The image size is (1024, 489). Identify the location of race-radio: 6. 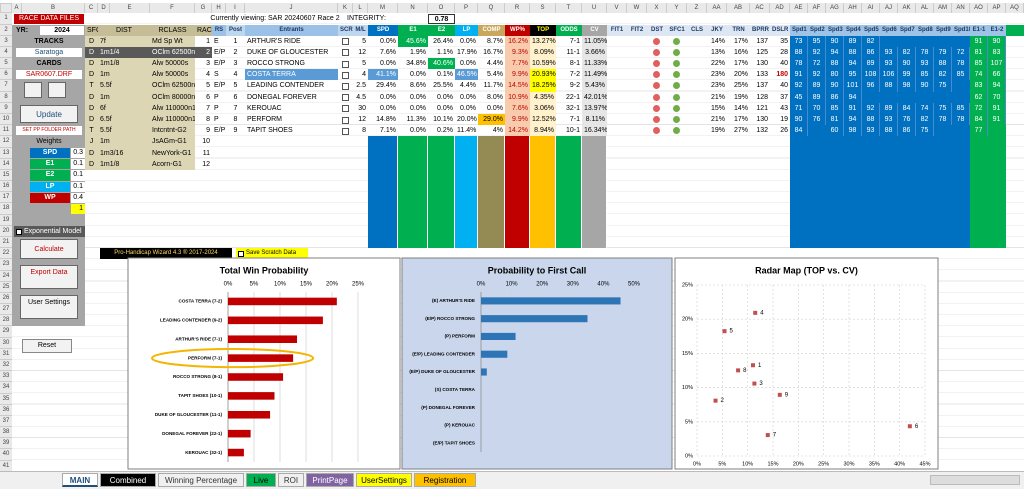
(208, 97).